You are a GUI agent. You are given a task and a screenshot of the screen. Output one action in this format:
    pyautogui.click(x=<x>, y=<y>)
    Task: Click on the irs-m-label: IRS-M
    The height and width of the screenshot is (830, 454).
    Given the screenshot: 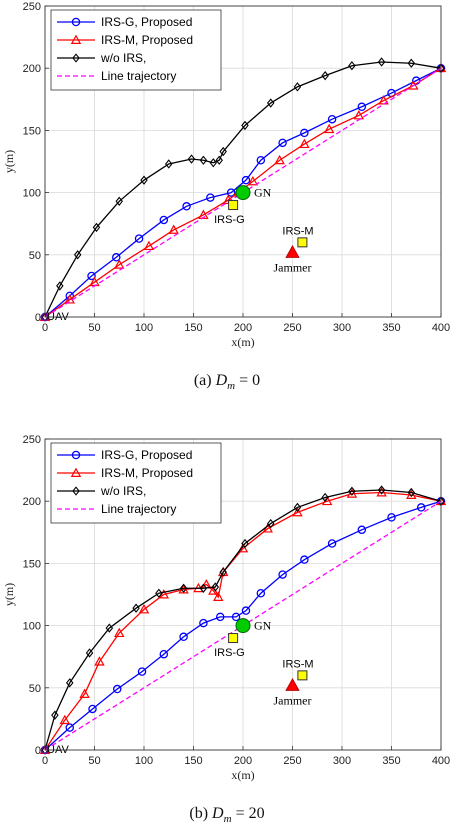 What is the action you would take?
    pyautogui.click(x=297, y=664)
    